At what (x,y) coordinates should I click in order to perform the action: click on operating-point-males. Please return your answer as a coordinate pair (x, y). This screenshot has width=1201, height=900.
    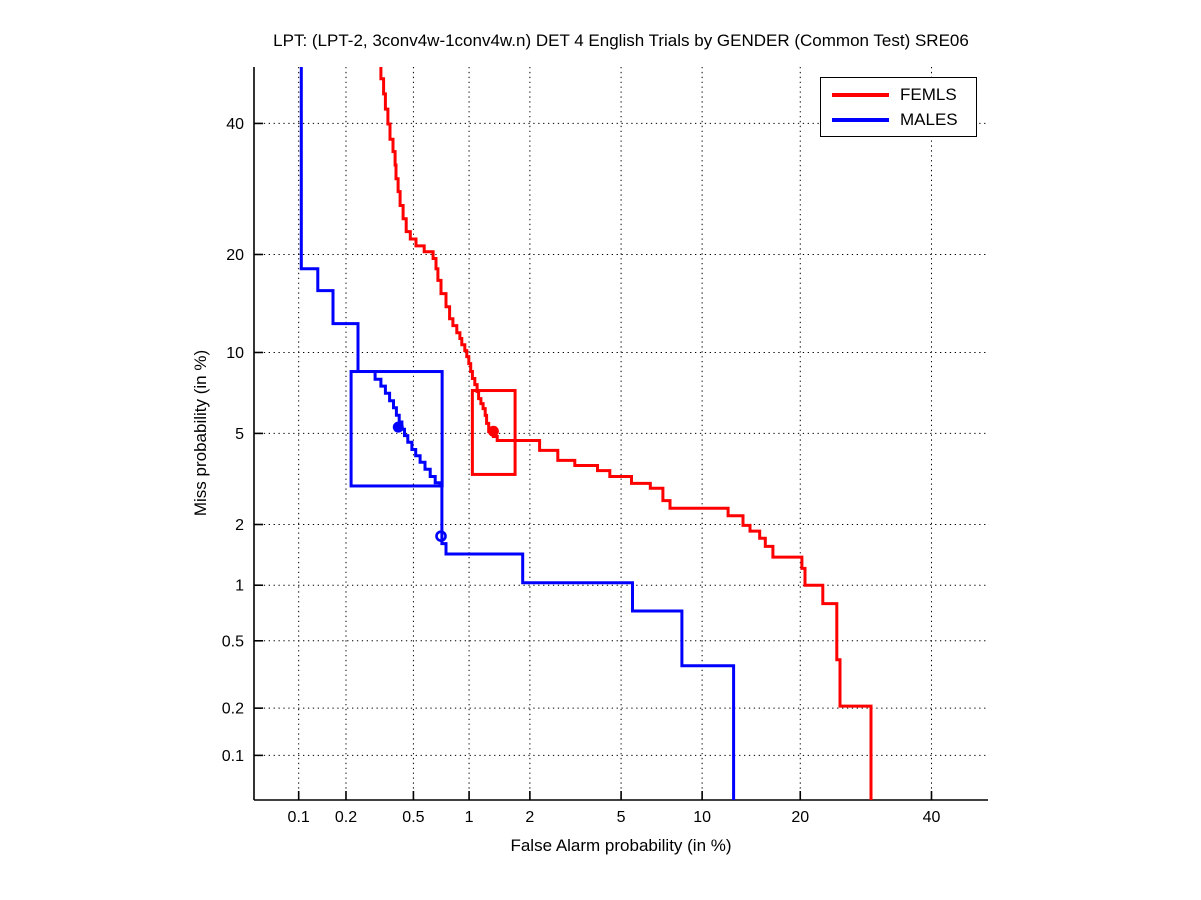
    Looking at the image, I should click on (398, 427).